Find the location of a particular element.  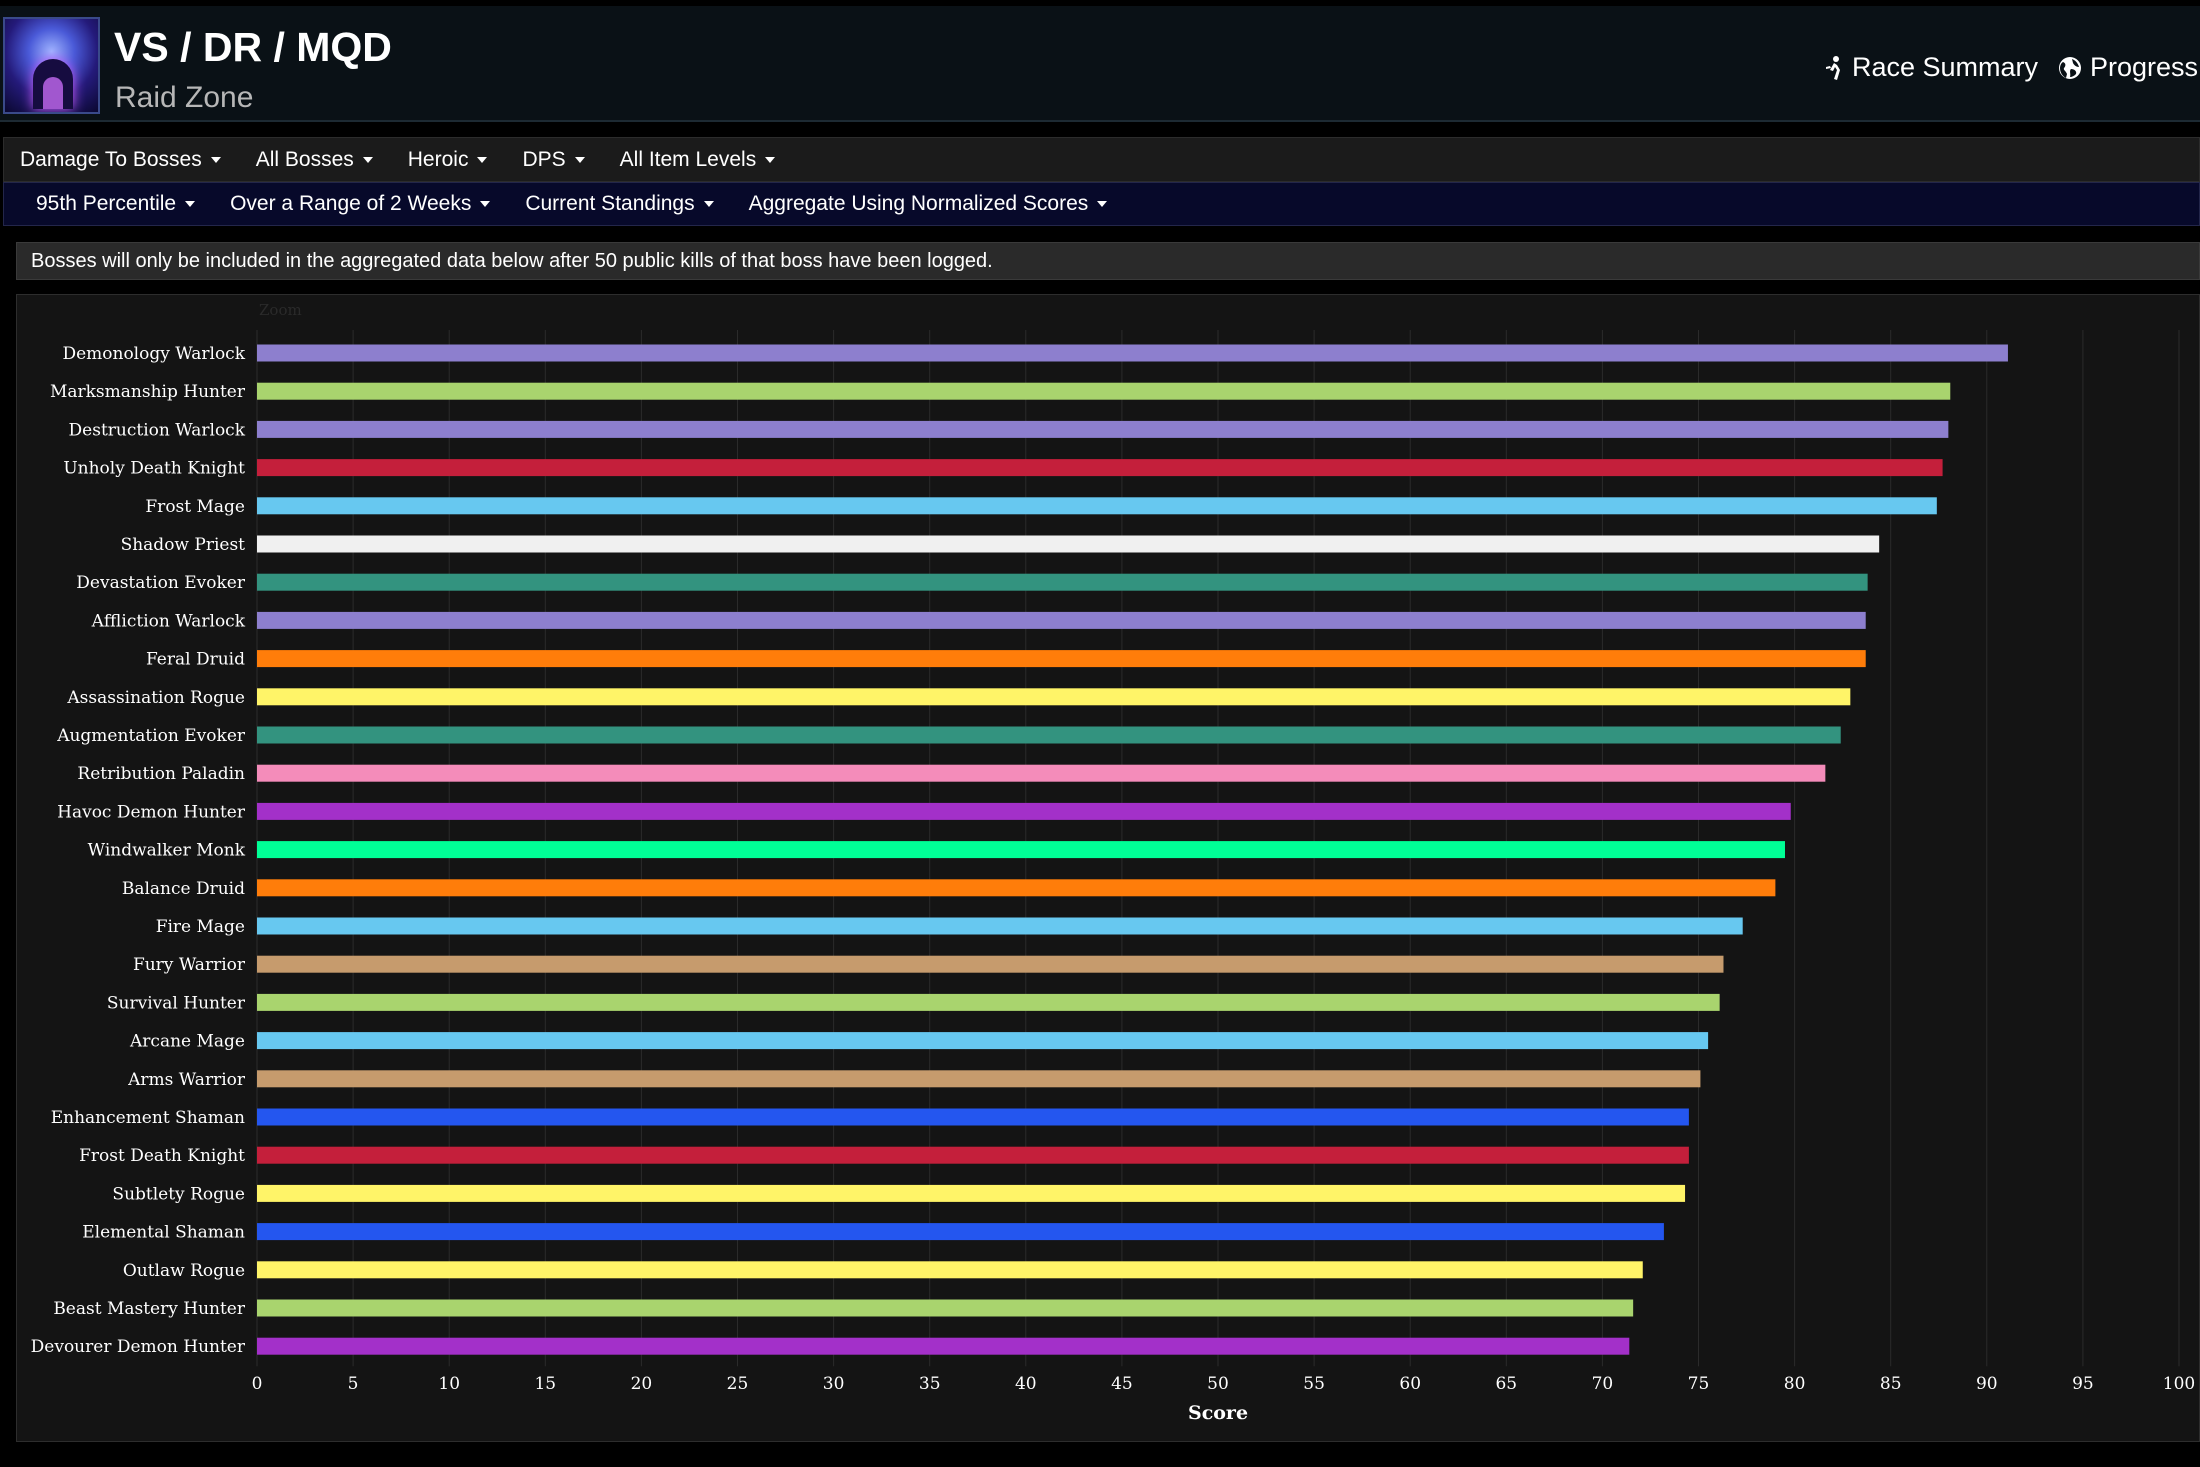

category-label: Assassination Rogue is located at coordinates (155, 698).